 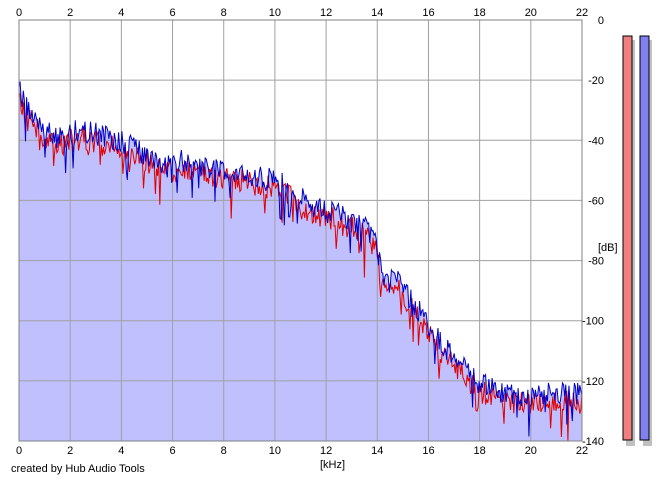 I want to click on x-tick-label-top: 6, so click(x=172, y=13).